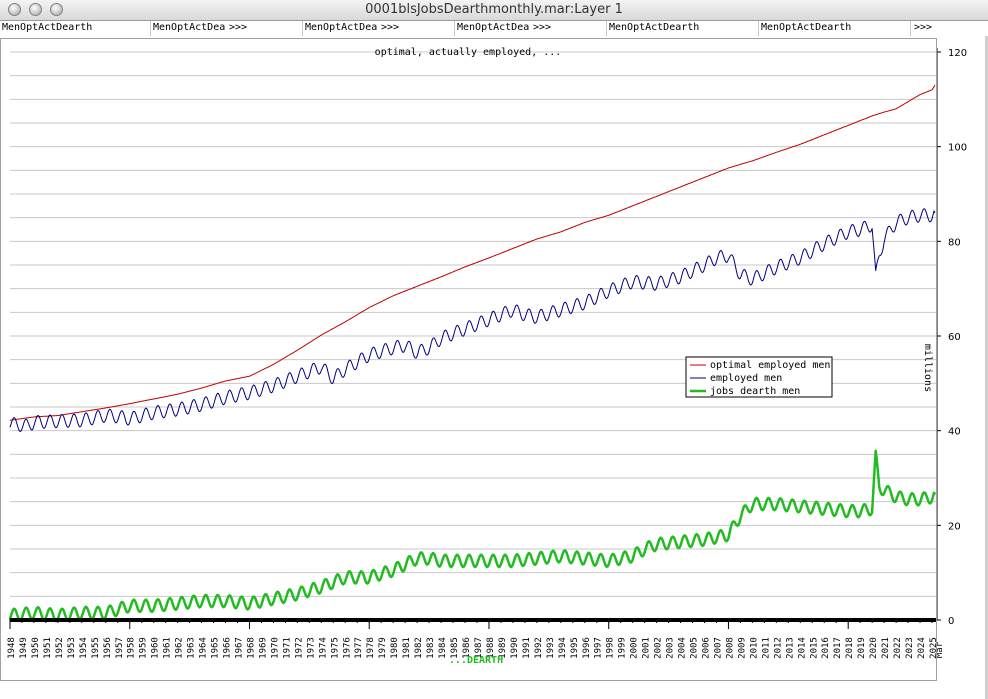 This screenshot has width=988, height=699. Describe the element at coordinates (36, 648) in the screenshot. I see `x-tick-label: 1950` at that location.